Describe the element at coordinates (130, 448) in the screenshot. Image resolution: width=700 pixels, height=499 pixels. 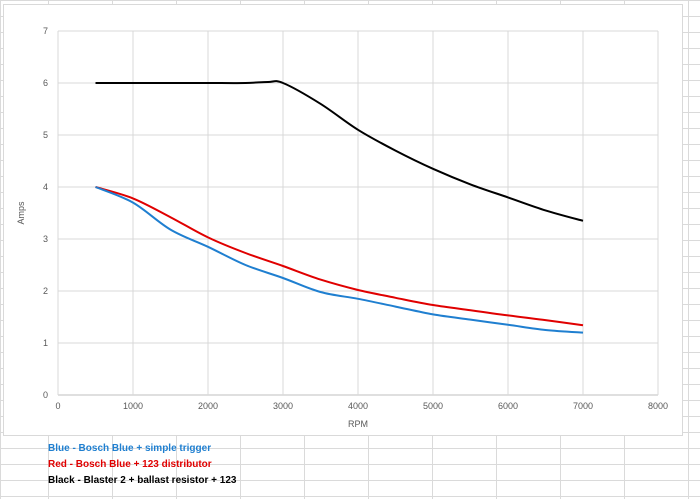
I see `legend-note-blue: Blue - Bosch Blue + simple trigger` at that location.